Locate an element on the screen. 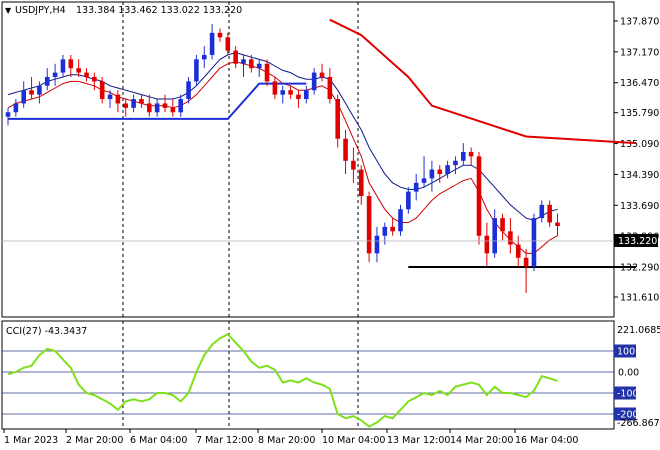 The image size is (660, 450). time-tick-label: 10 Mar 04:00 is located at coordinates (353, 440).